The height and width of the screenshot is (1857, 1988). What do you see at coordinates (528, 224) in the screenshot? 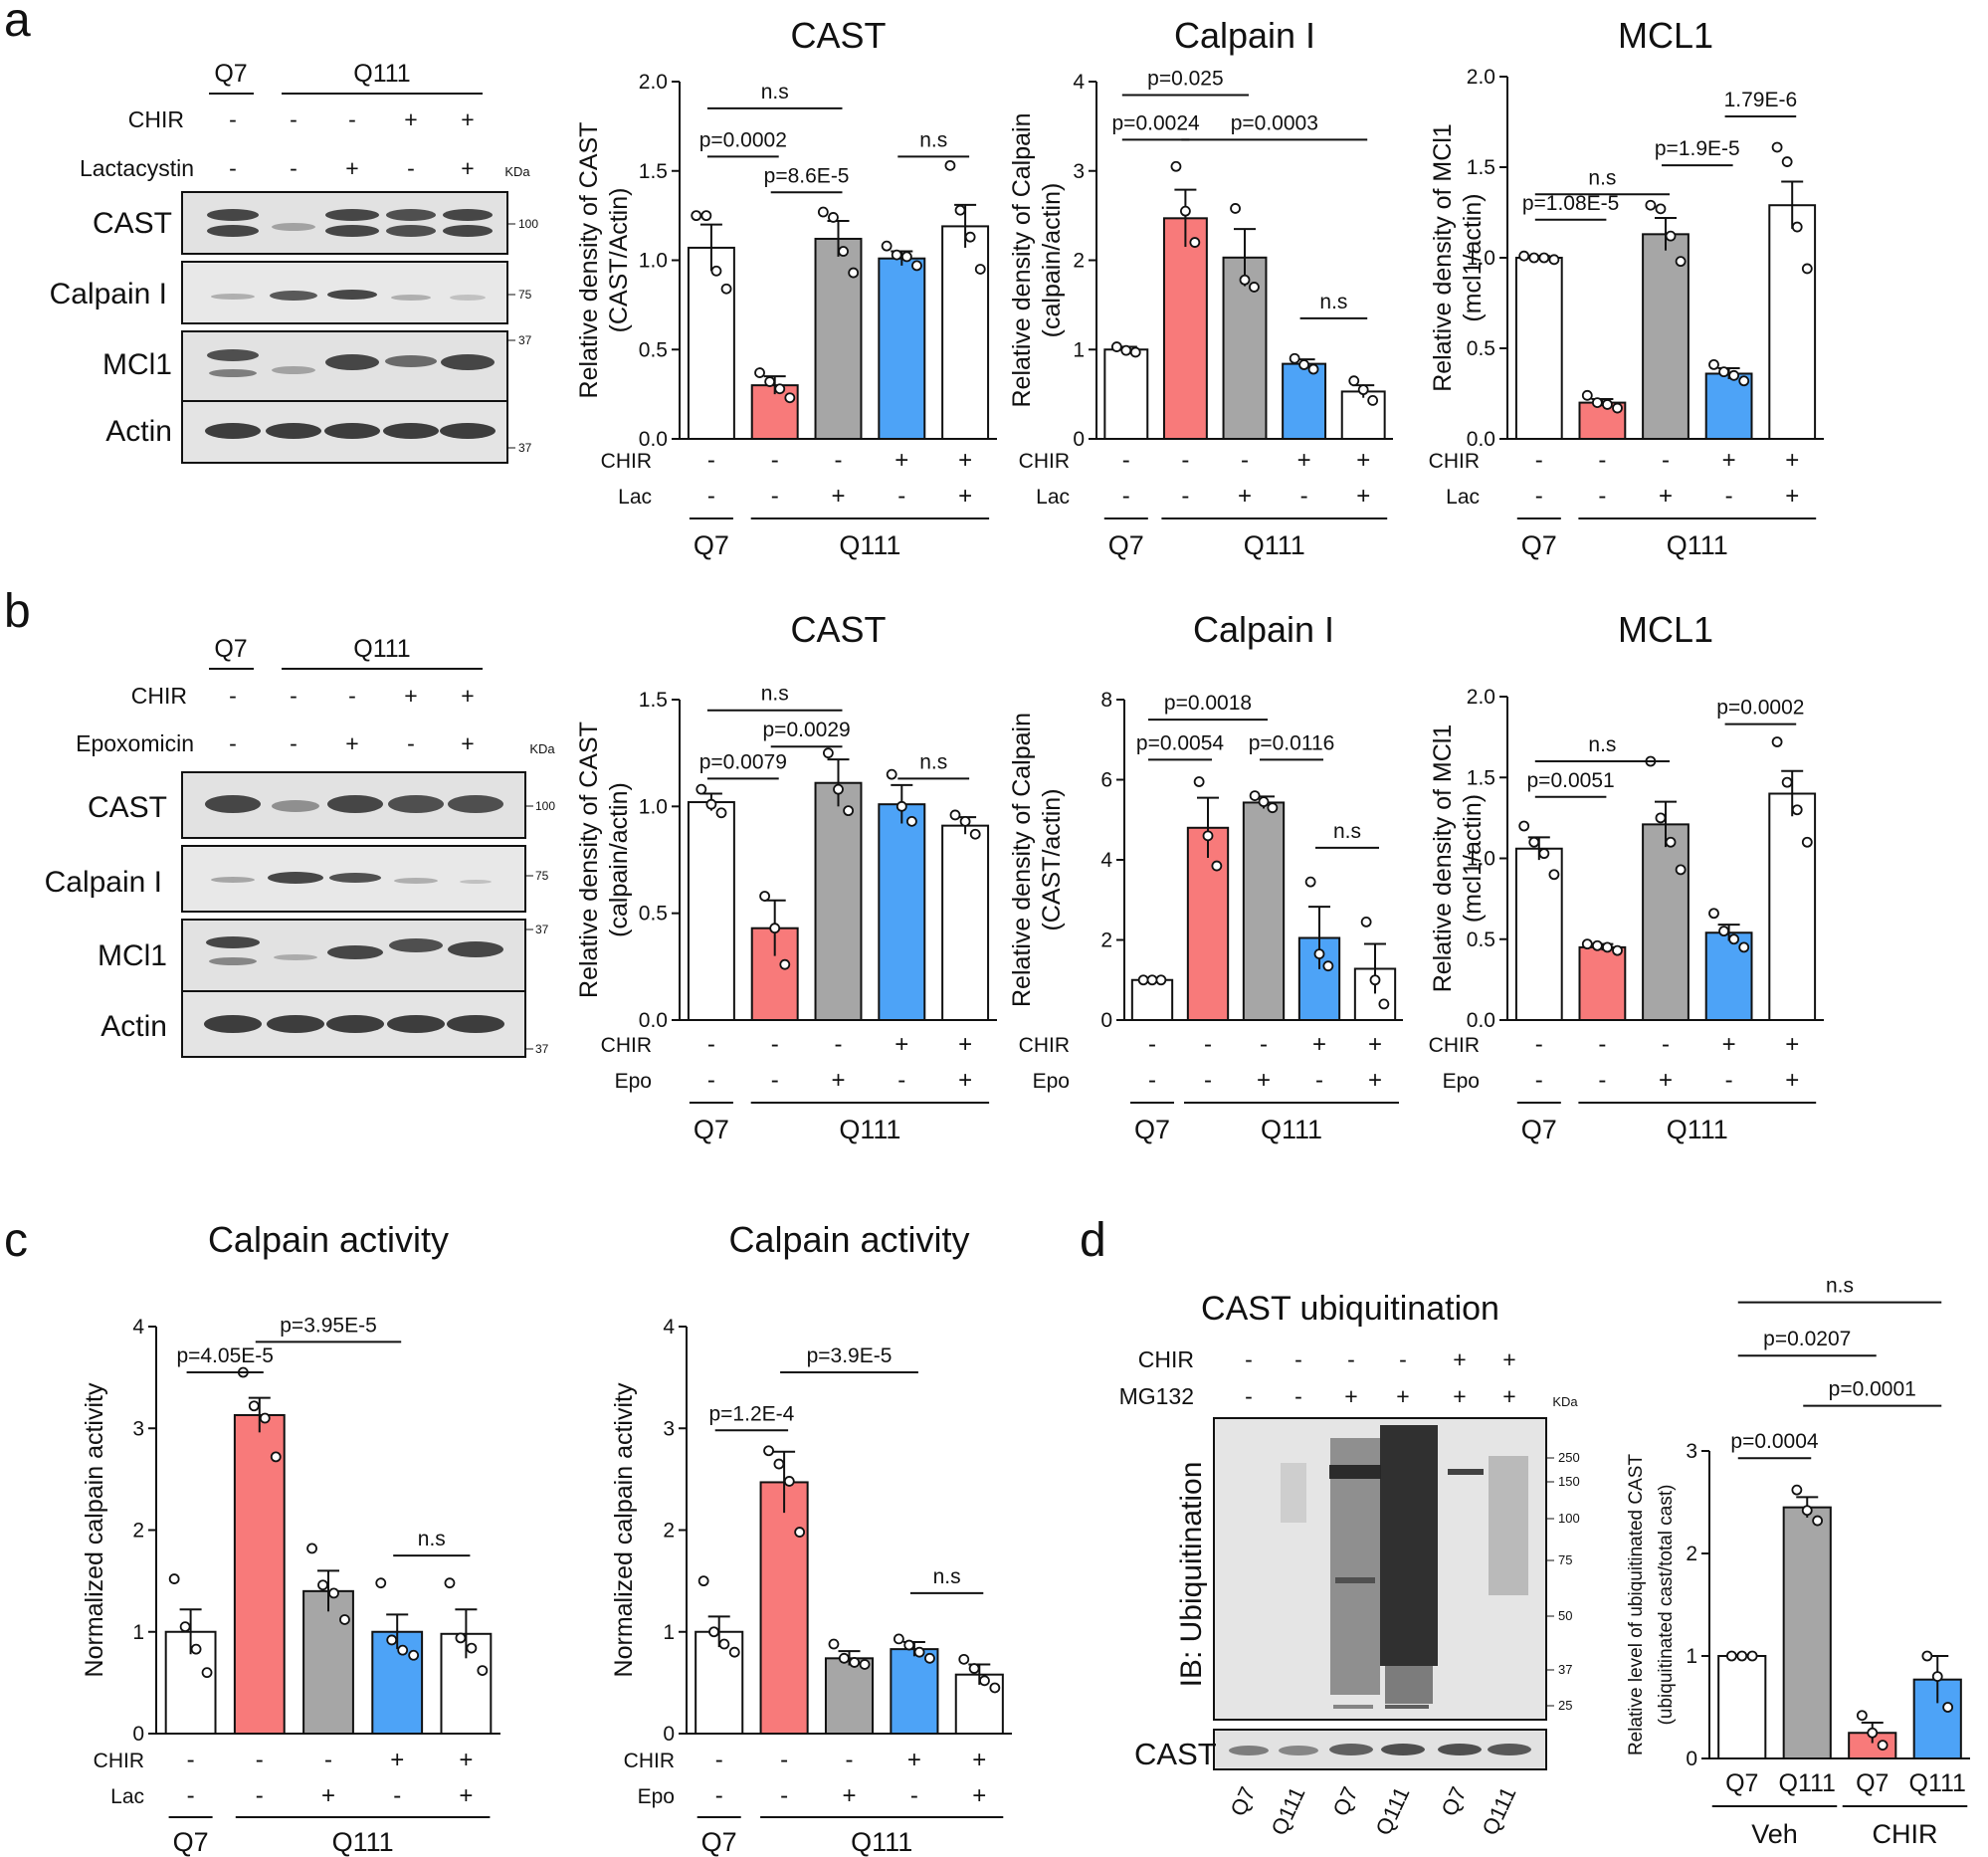
I see `blot-a-marker: 100` at bounding box center [528, 224].